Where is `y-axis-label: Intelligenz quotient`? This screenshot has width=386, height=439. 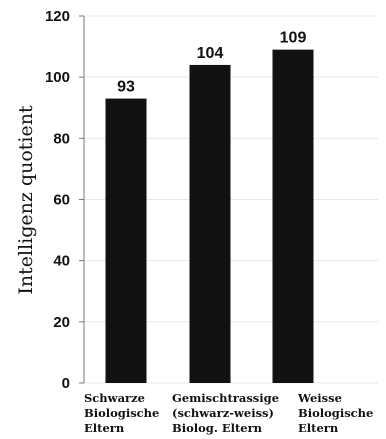
y-axis-label: Intelligenz quotient is located at coordinates (26, 200).